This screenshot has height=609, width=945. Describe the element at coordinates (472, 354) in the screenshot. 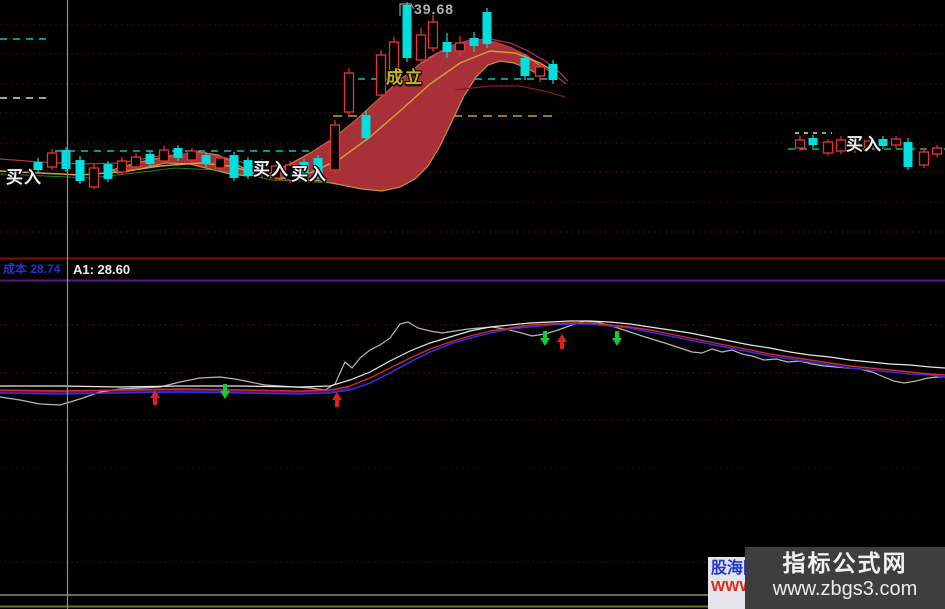

I see `signal-white-line` at that location.